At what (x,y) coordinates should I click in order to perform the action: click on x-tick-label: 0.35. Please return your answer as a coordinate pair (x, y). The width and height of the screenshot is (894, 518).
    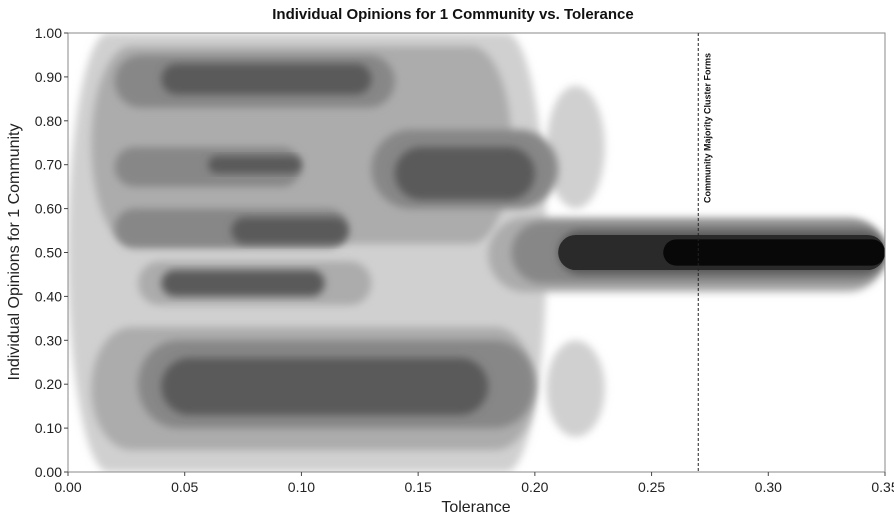
    Looking at the image, I should click on (882, 487).